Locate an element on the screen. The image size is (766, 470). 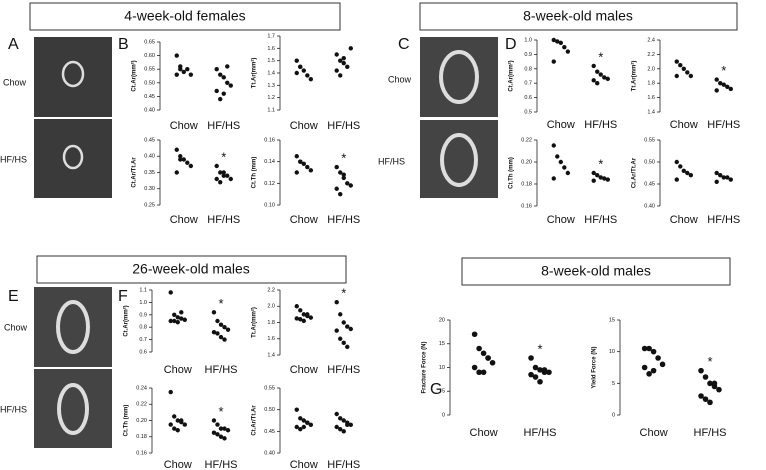
image-label: HF/HS is located at coordinates (13, 159).